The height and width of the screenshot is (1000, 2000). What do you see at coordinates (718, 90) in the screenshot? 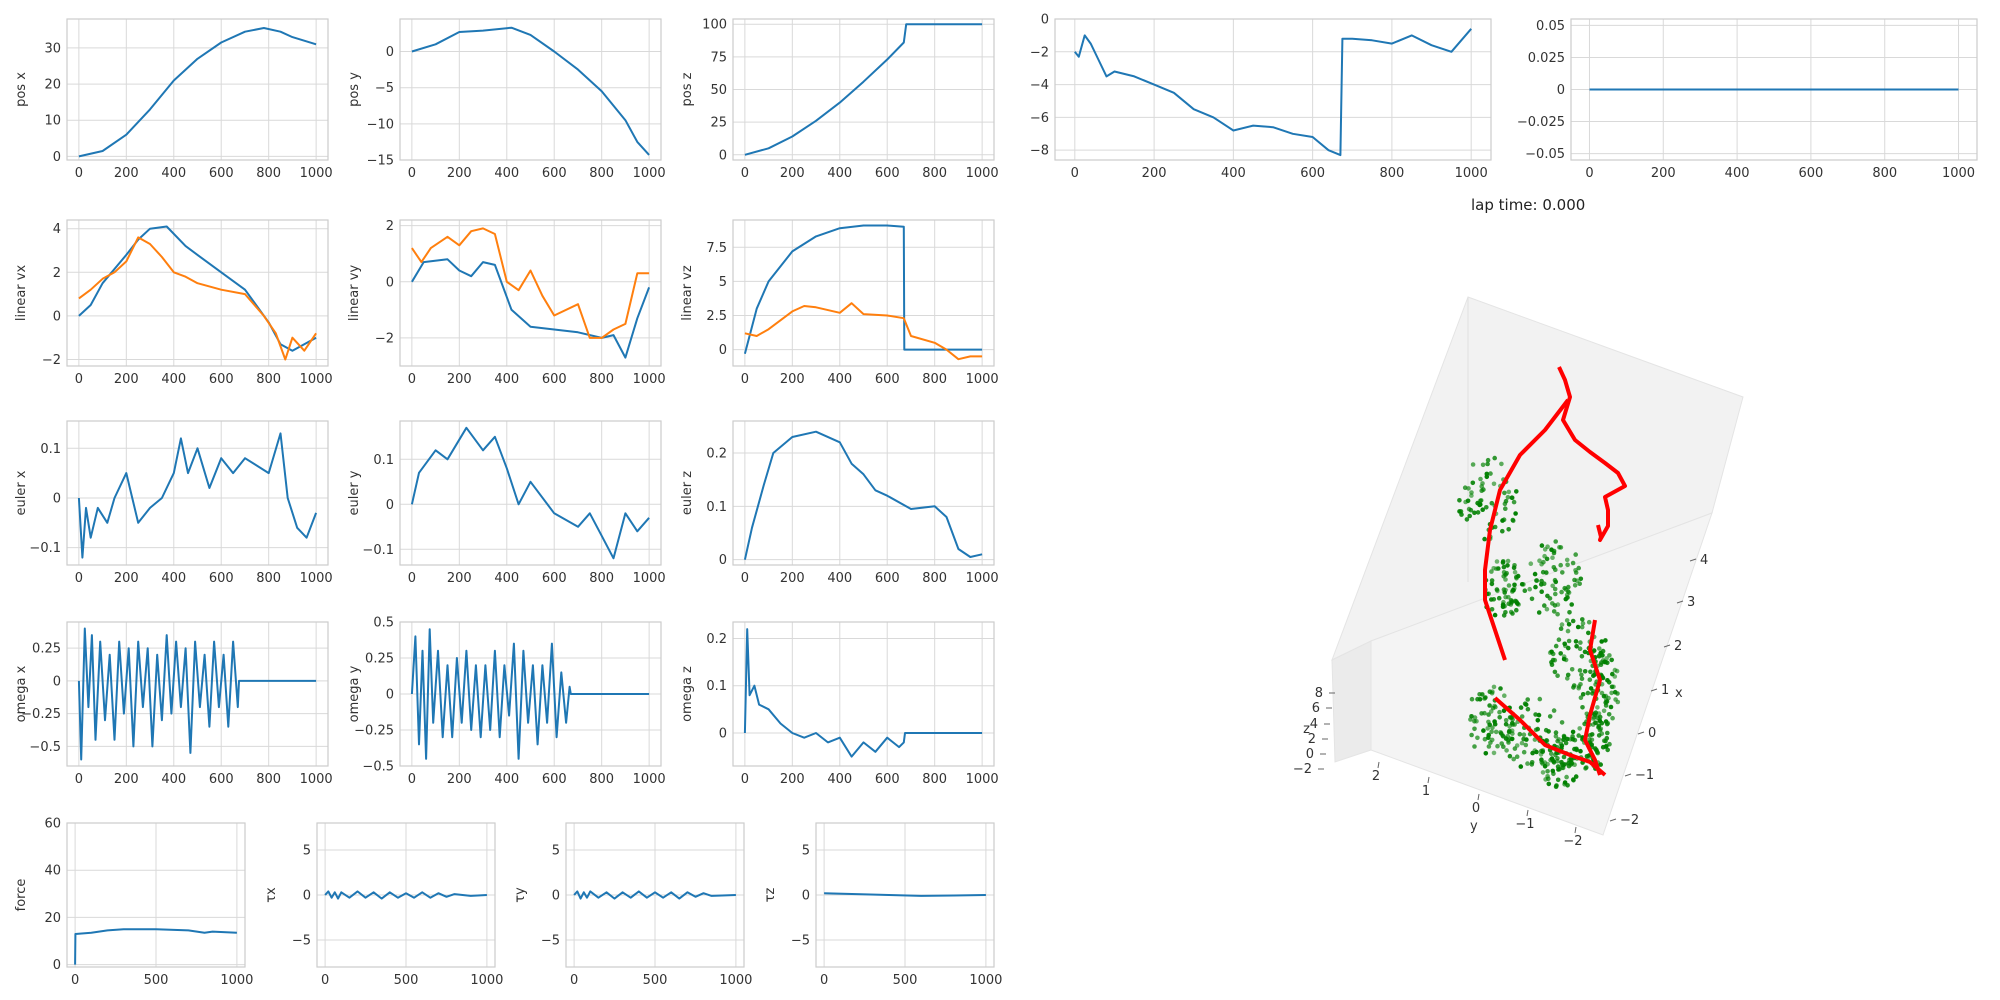
I see `y-tick-label: 50` at bounding box center [718, 90].